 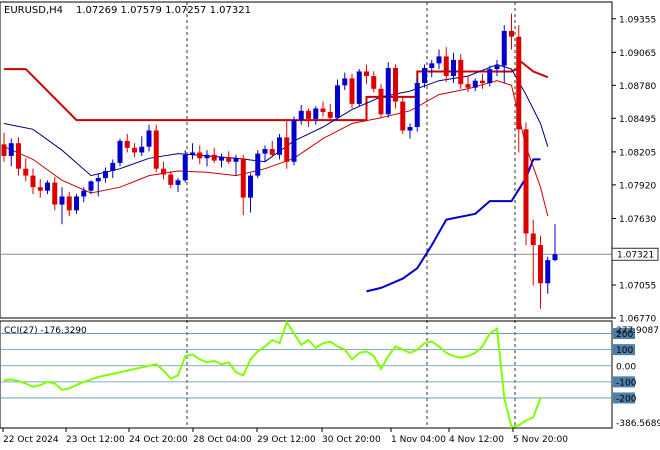 I want to click on price-tick-label: 1.08780, so click(x=637, y=87).